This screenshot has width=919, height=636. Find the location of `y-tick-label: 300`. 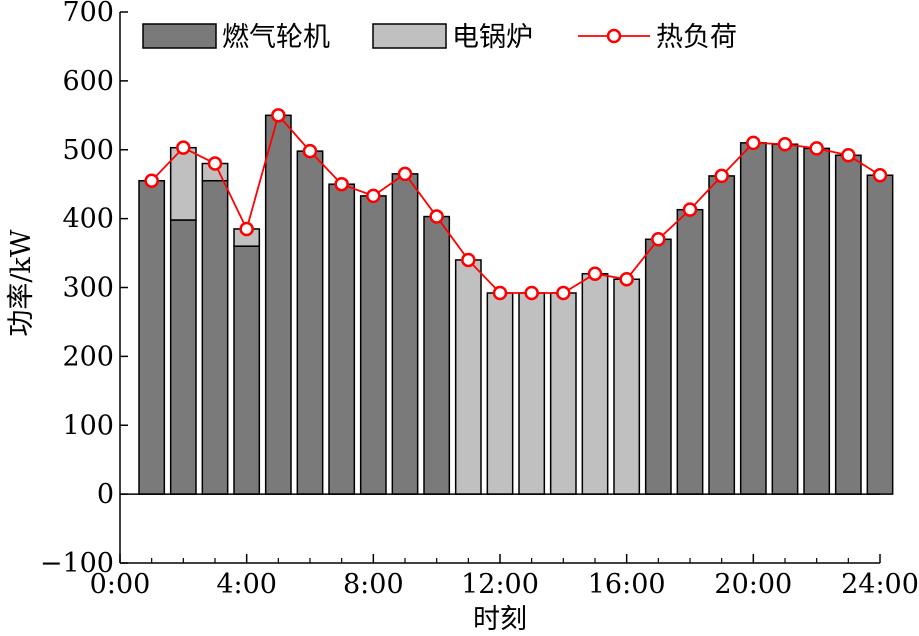

y-tick-label: 300 is located at coordinates (88, 288).